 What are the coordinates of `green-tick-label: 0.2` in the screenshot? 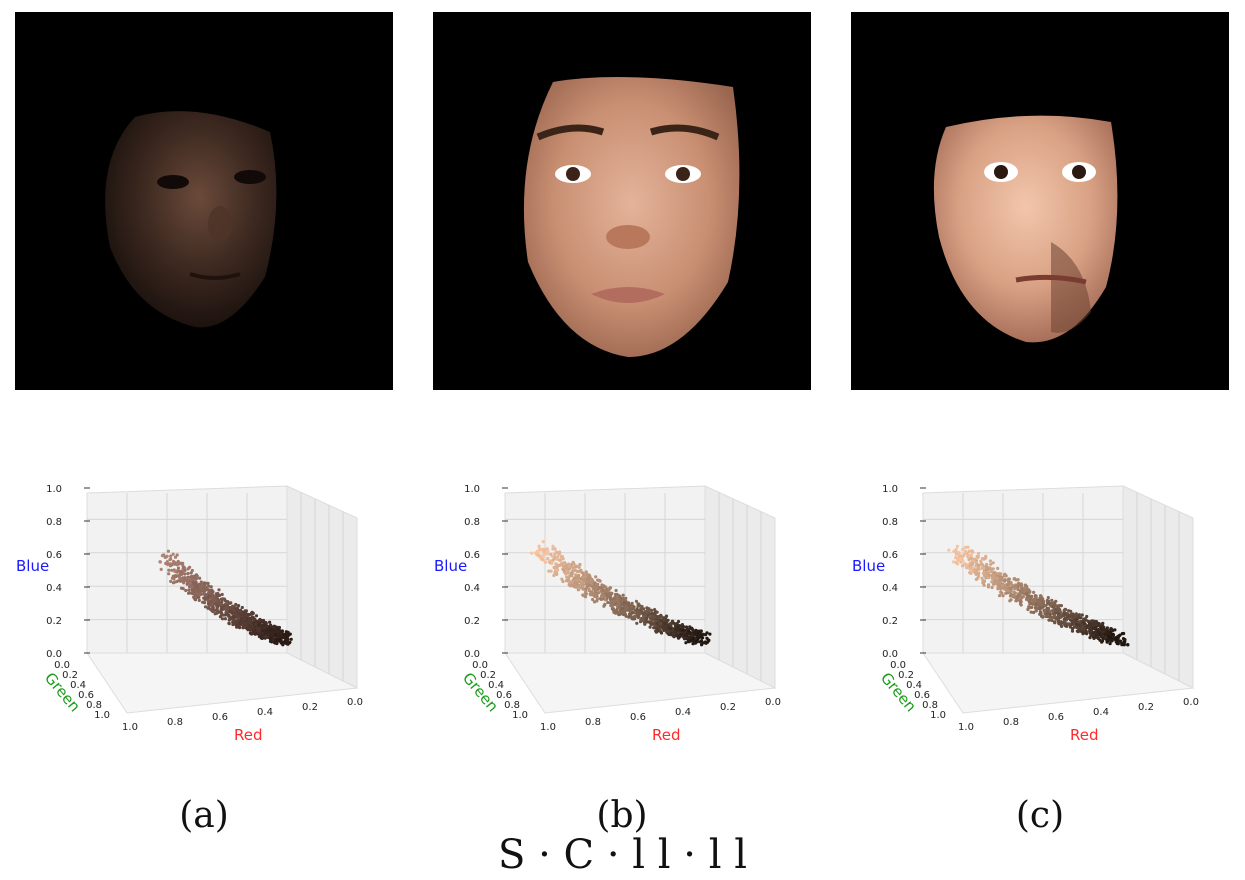 It's located at (906, 675).